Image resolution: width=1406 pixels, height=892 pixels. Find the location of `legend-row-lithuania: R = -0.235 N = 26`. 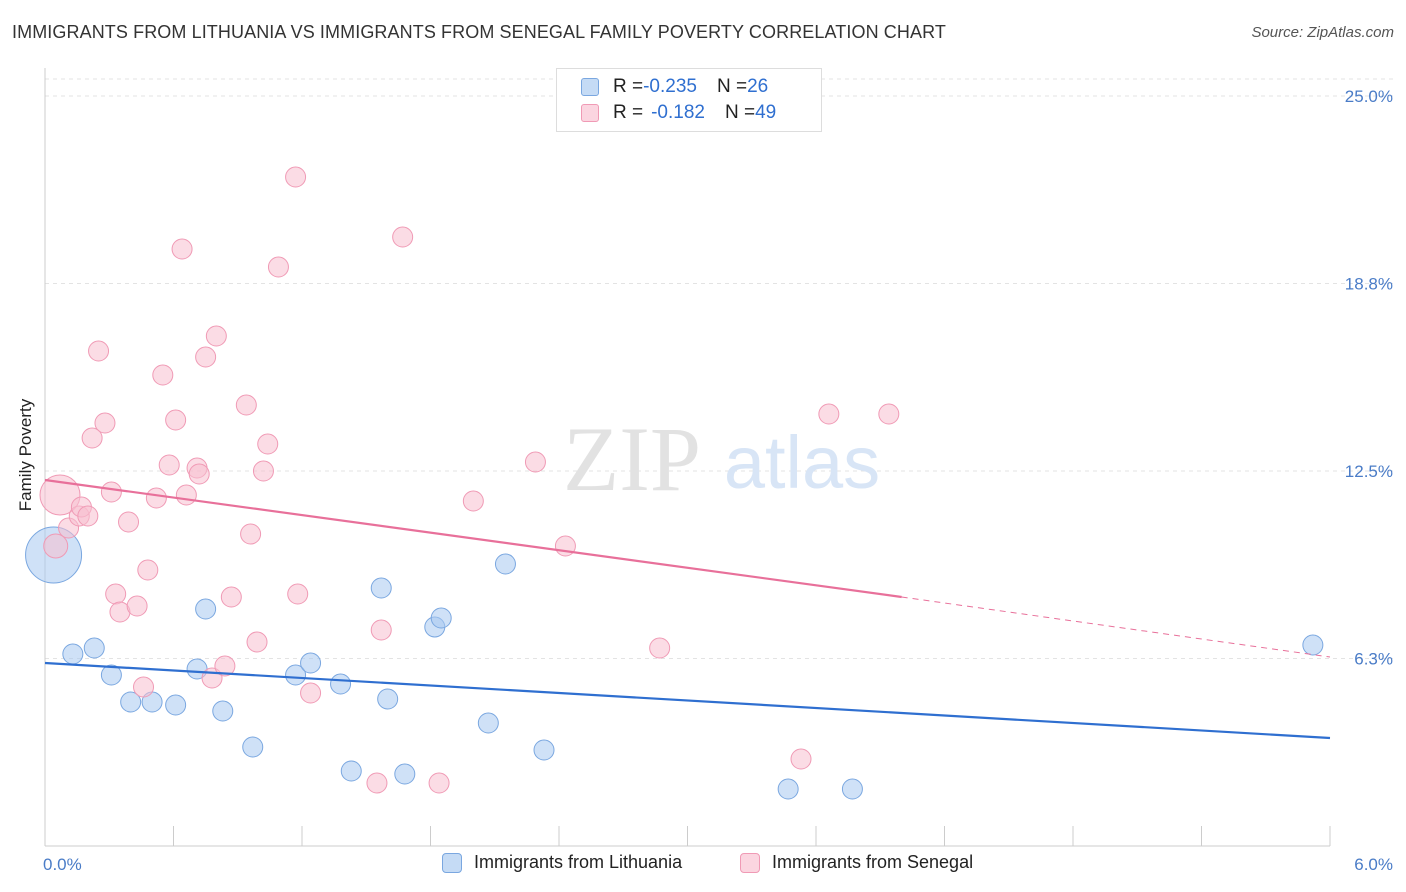

legend-row-lithuania: R = -0.235 N = 26 is located at coordinates (674, 87).